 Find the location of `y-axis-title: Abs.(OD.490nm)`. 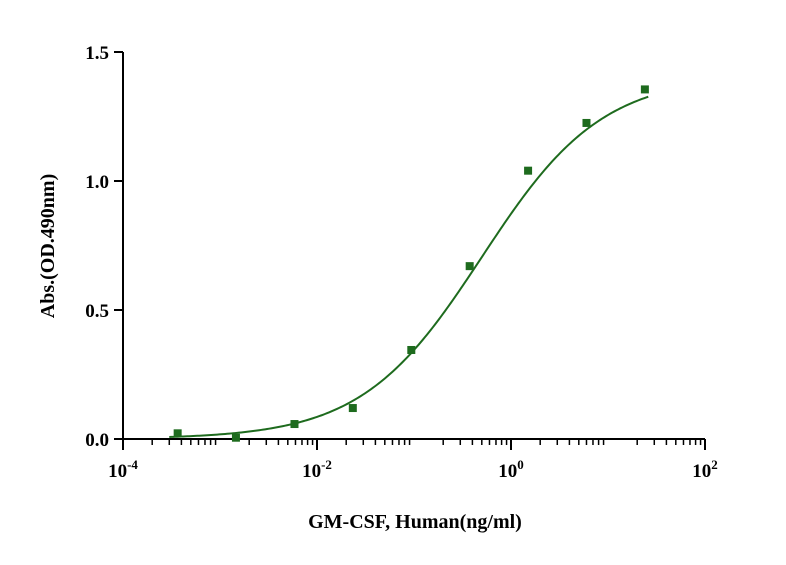

y-axis-title: Abs.(OD.490nm) is located at coordinates (48, 246).